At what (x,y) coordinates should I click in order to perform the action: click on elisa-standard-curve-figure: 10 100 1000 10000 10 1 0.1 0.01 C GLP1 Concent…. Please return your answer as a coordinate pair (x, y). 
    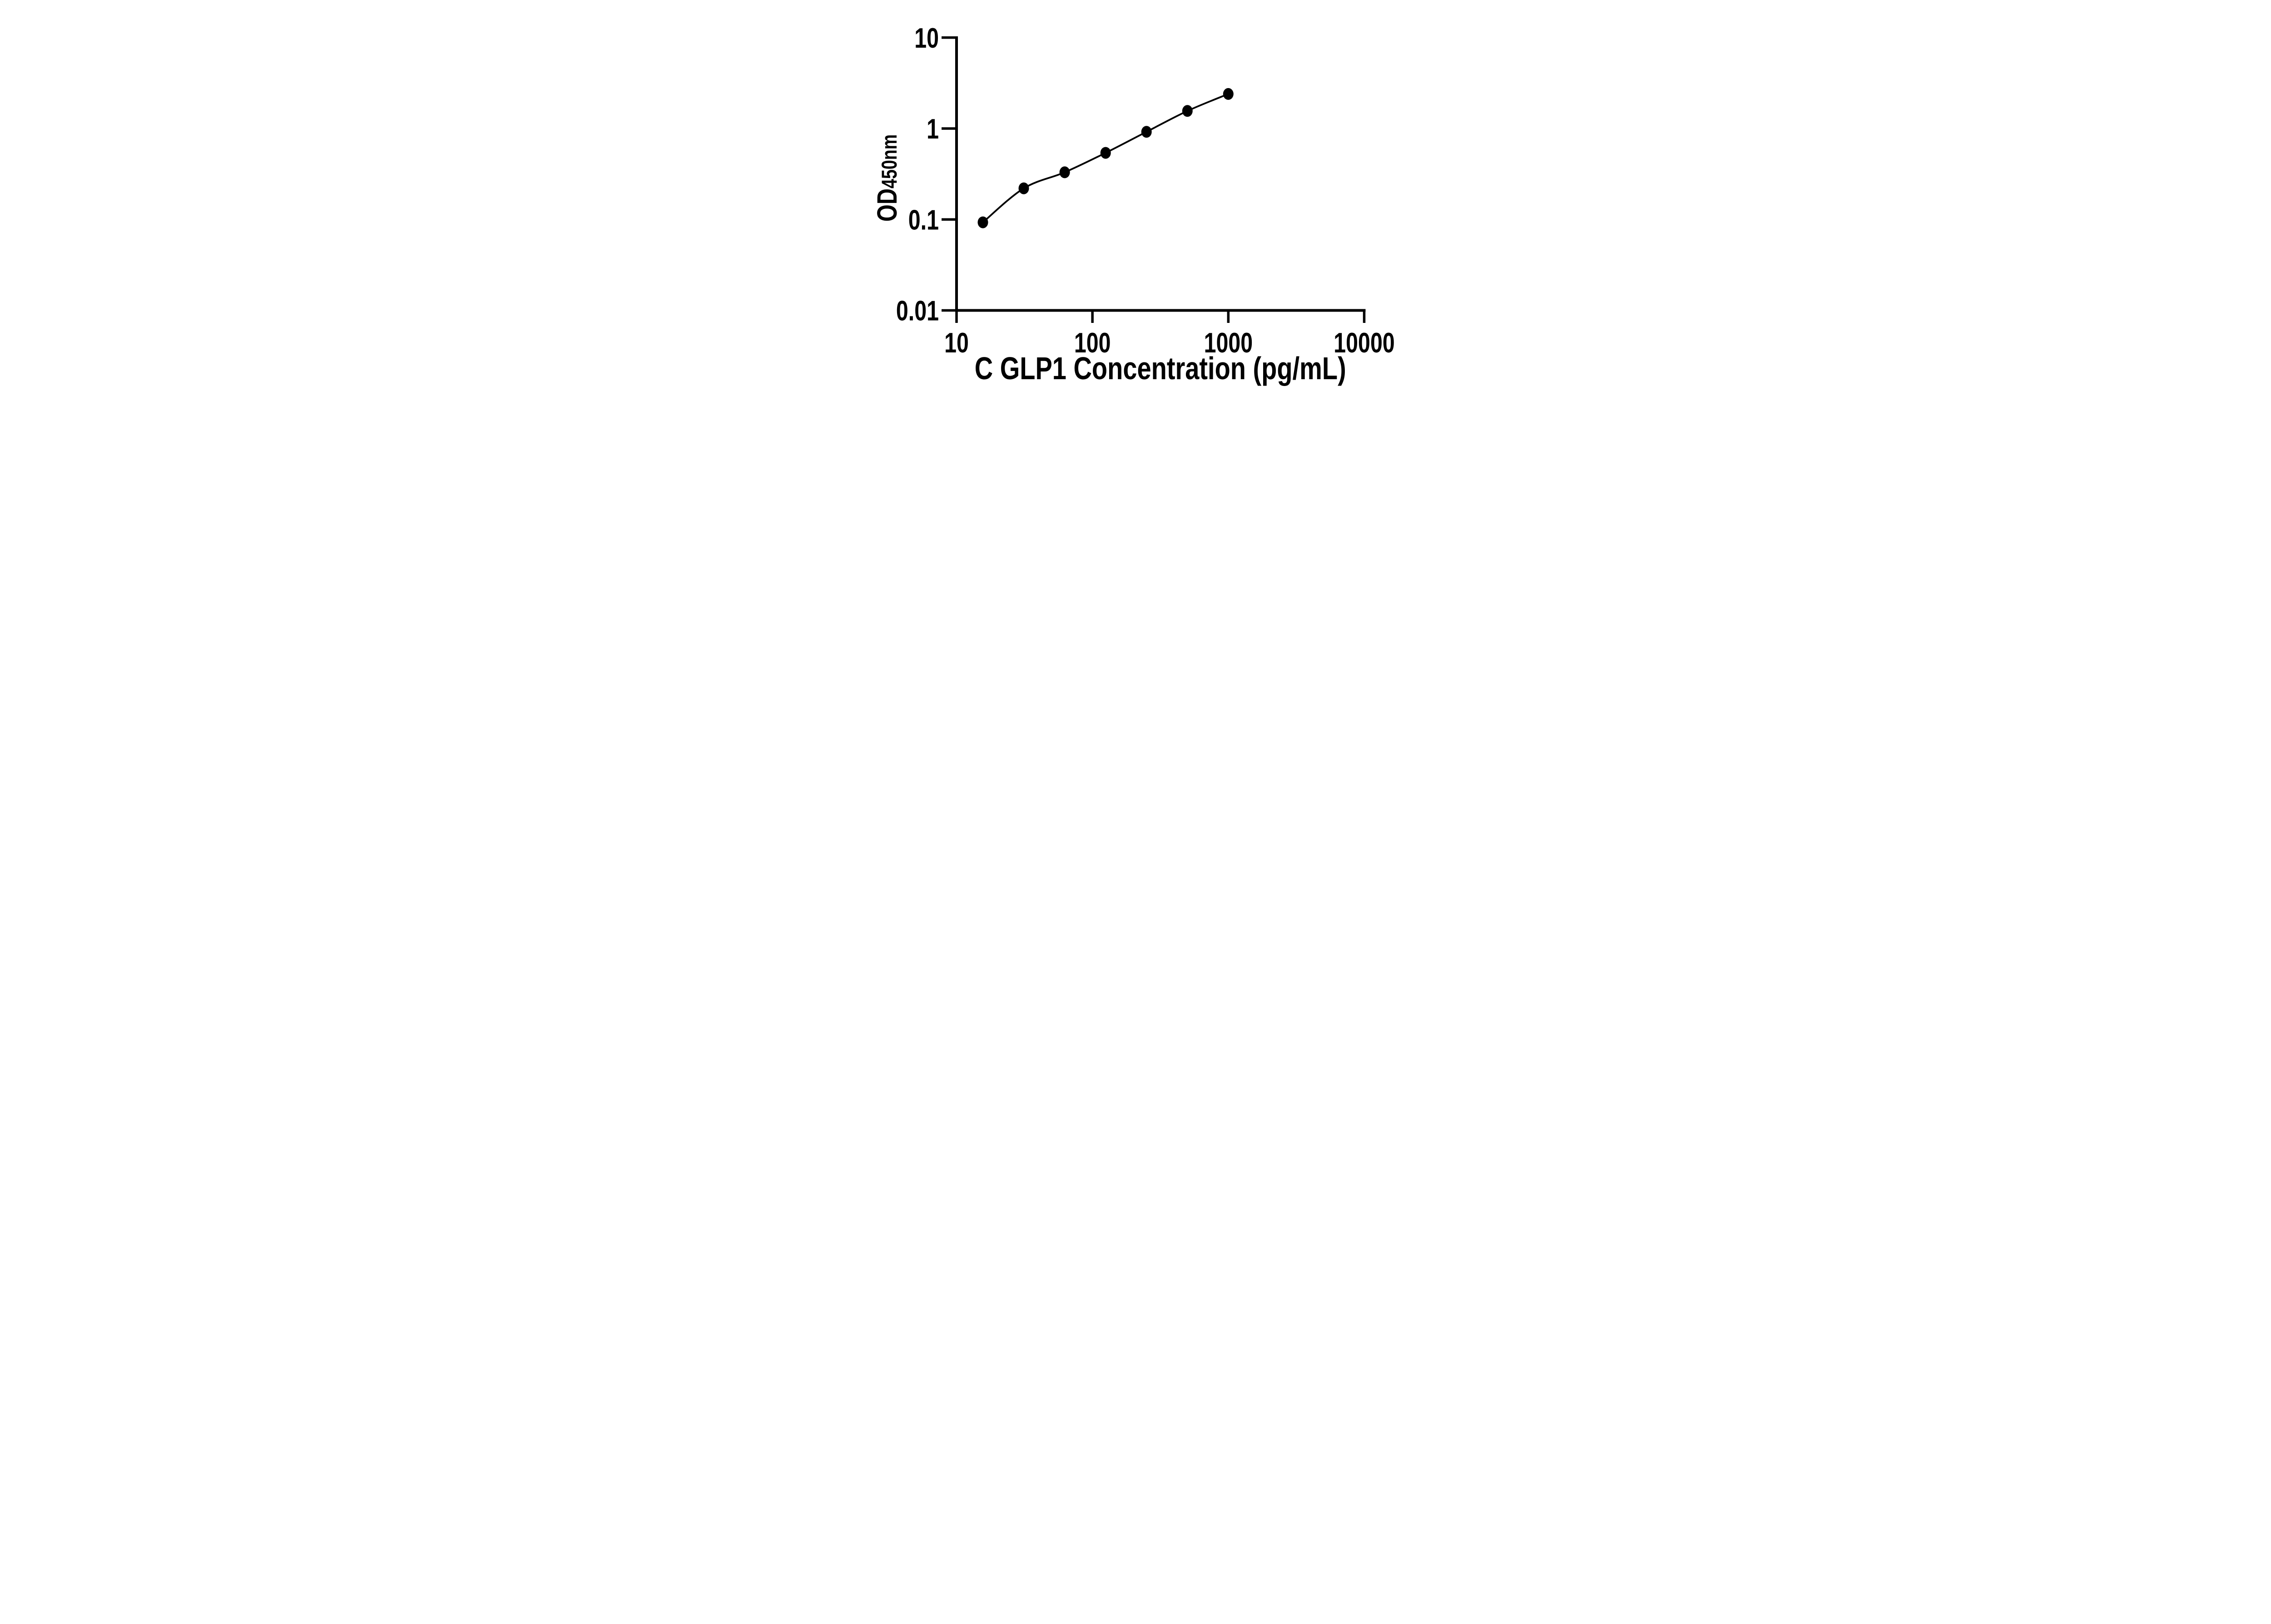
    Looking at the image, I should click on (1135, 203).